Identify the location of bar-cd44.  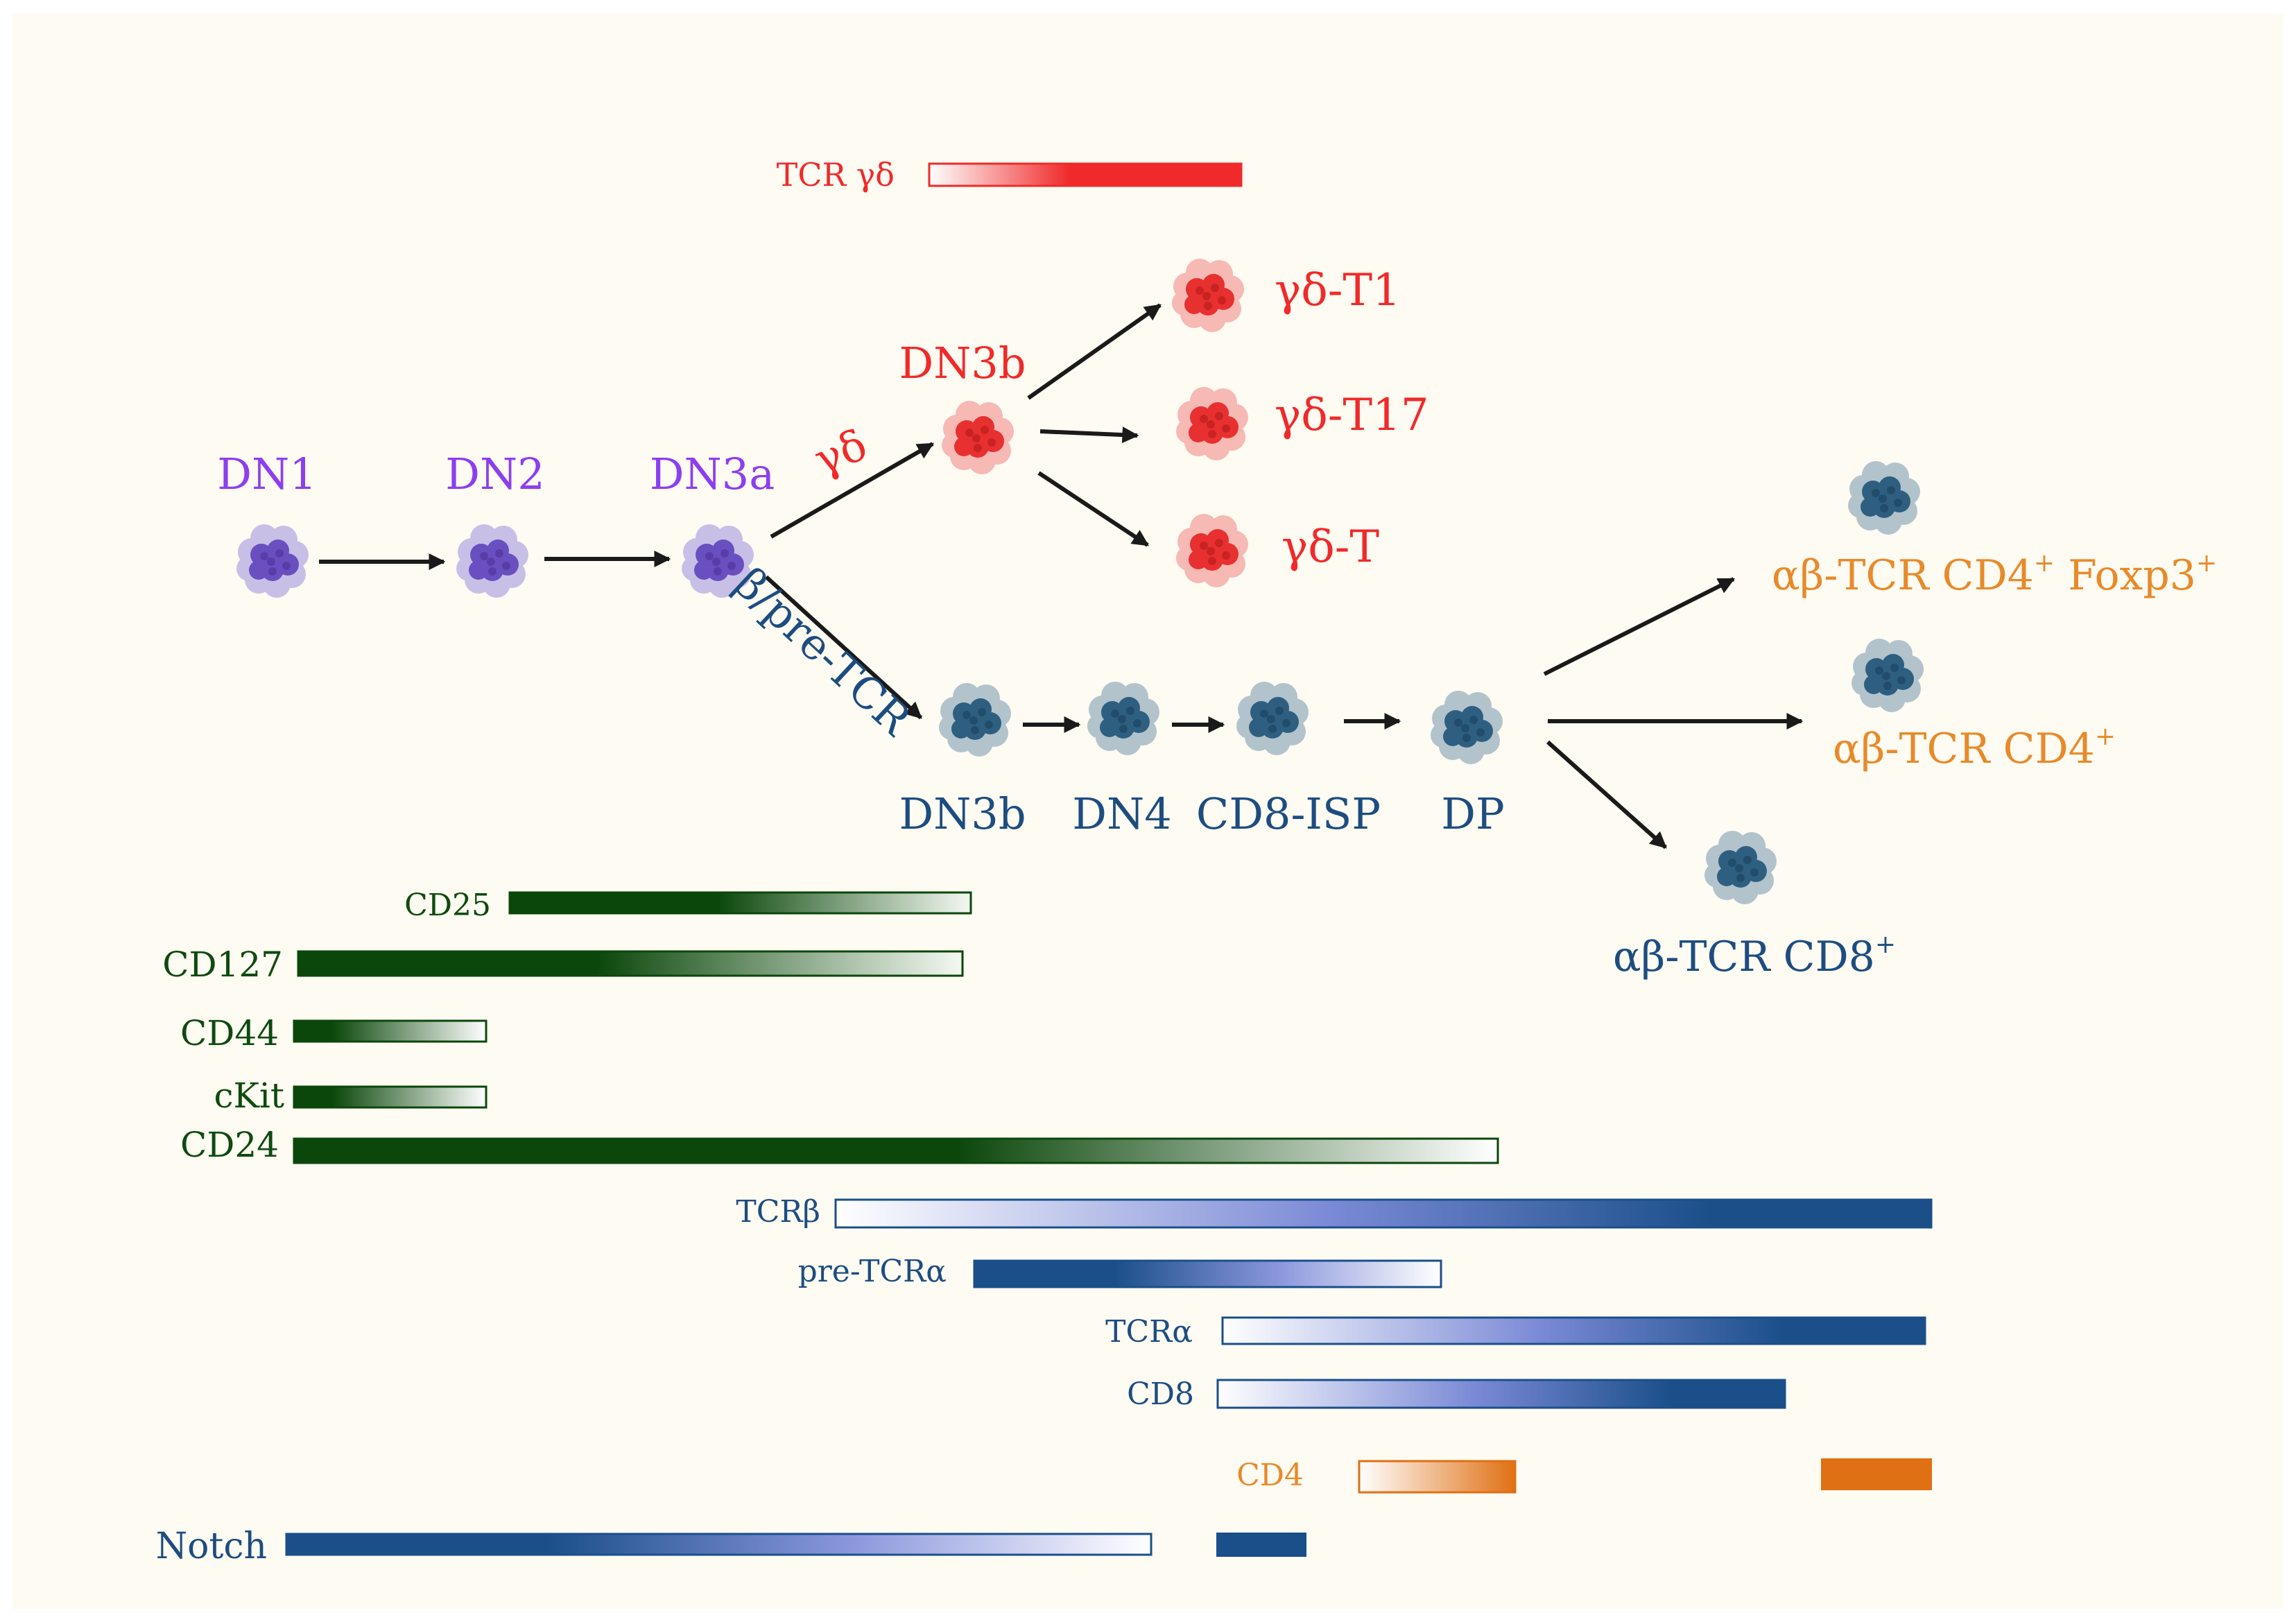
(390, 1031).